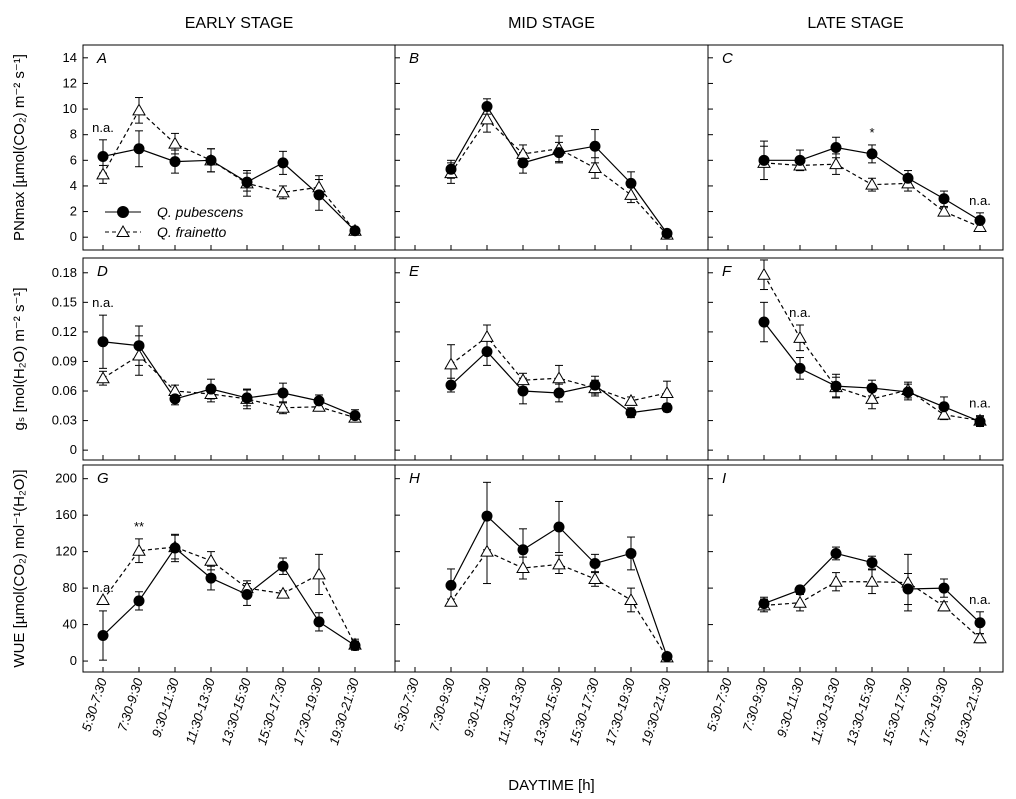 This screenshot has width=1016, height=799. I want to click on x-axis-label: DAYTIME [h], so click(551, 785).